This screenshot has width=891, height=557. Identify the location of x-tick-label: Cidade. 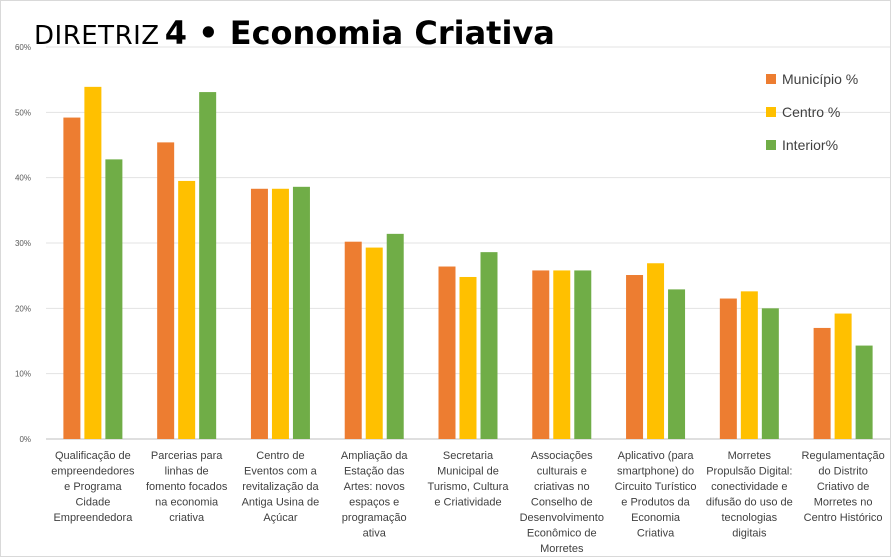
(92, 503).